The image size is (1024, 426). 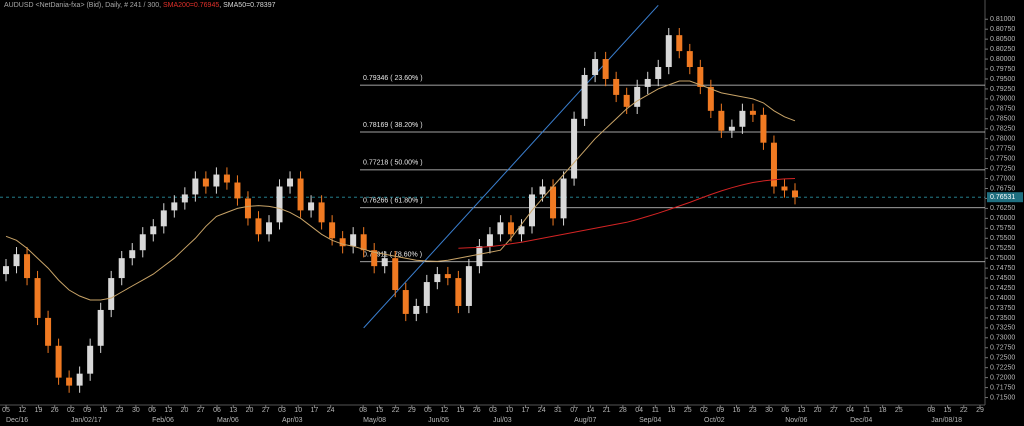 I want to click on y-tick-label: 0.77500, so click(x=1002, y=158).